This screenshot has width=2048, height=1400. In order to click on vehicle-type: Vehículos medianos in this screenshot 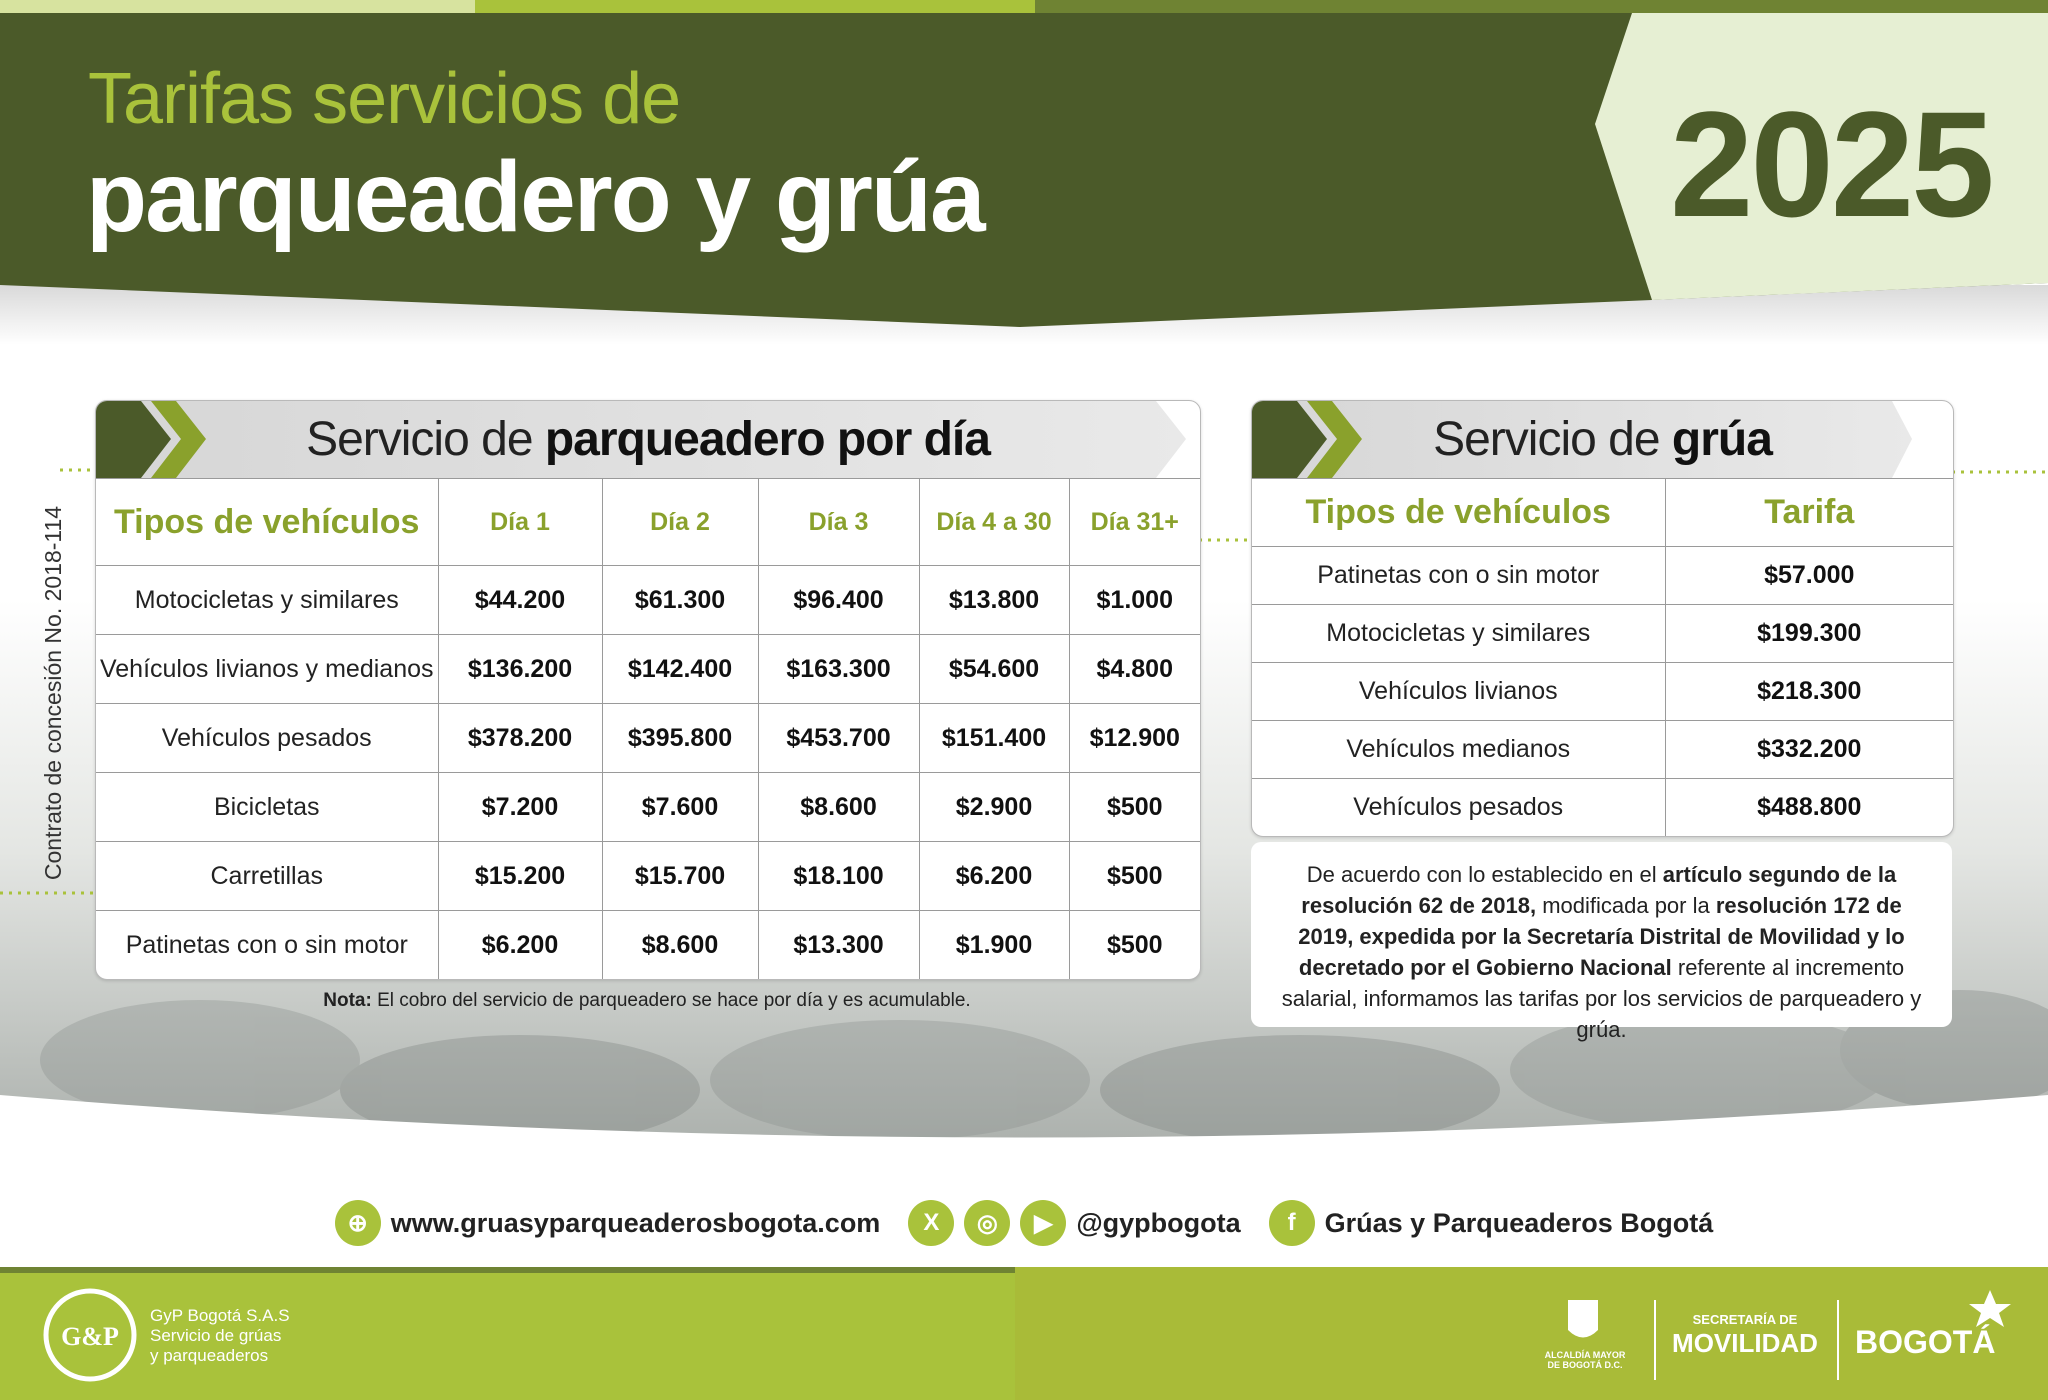, I will do `click(1459, 749)`.